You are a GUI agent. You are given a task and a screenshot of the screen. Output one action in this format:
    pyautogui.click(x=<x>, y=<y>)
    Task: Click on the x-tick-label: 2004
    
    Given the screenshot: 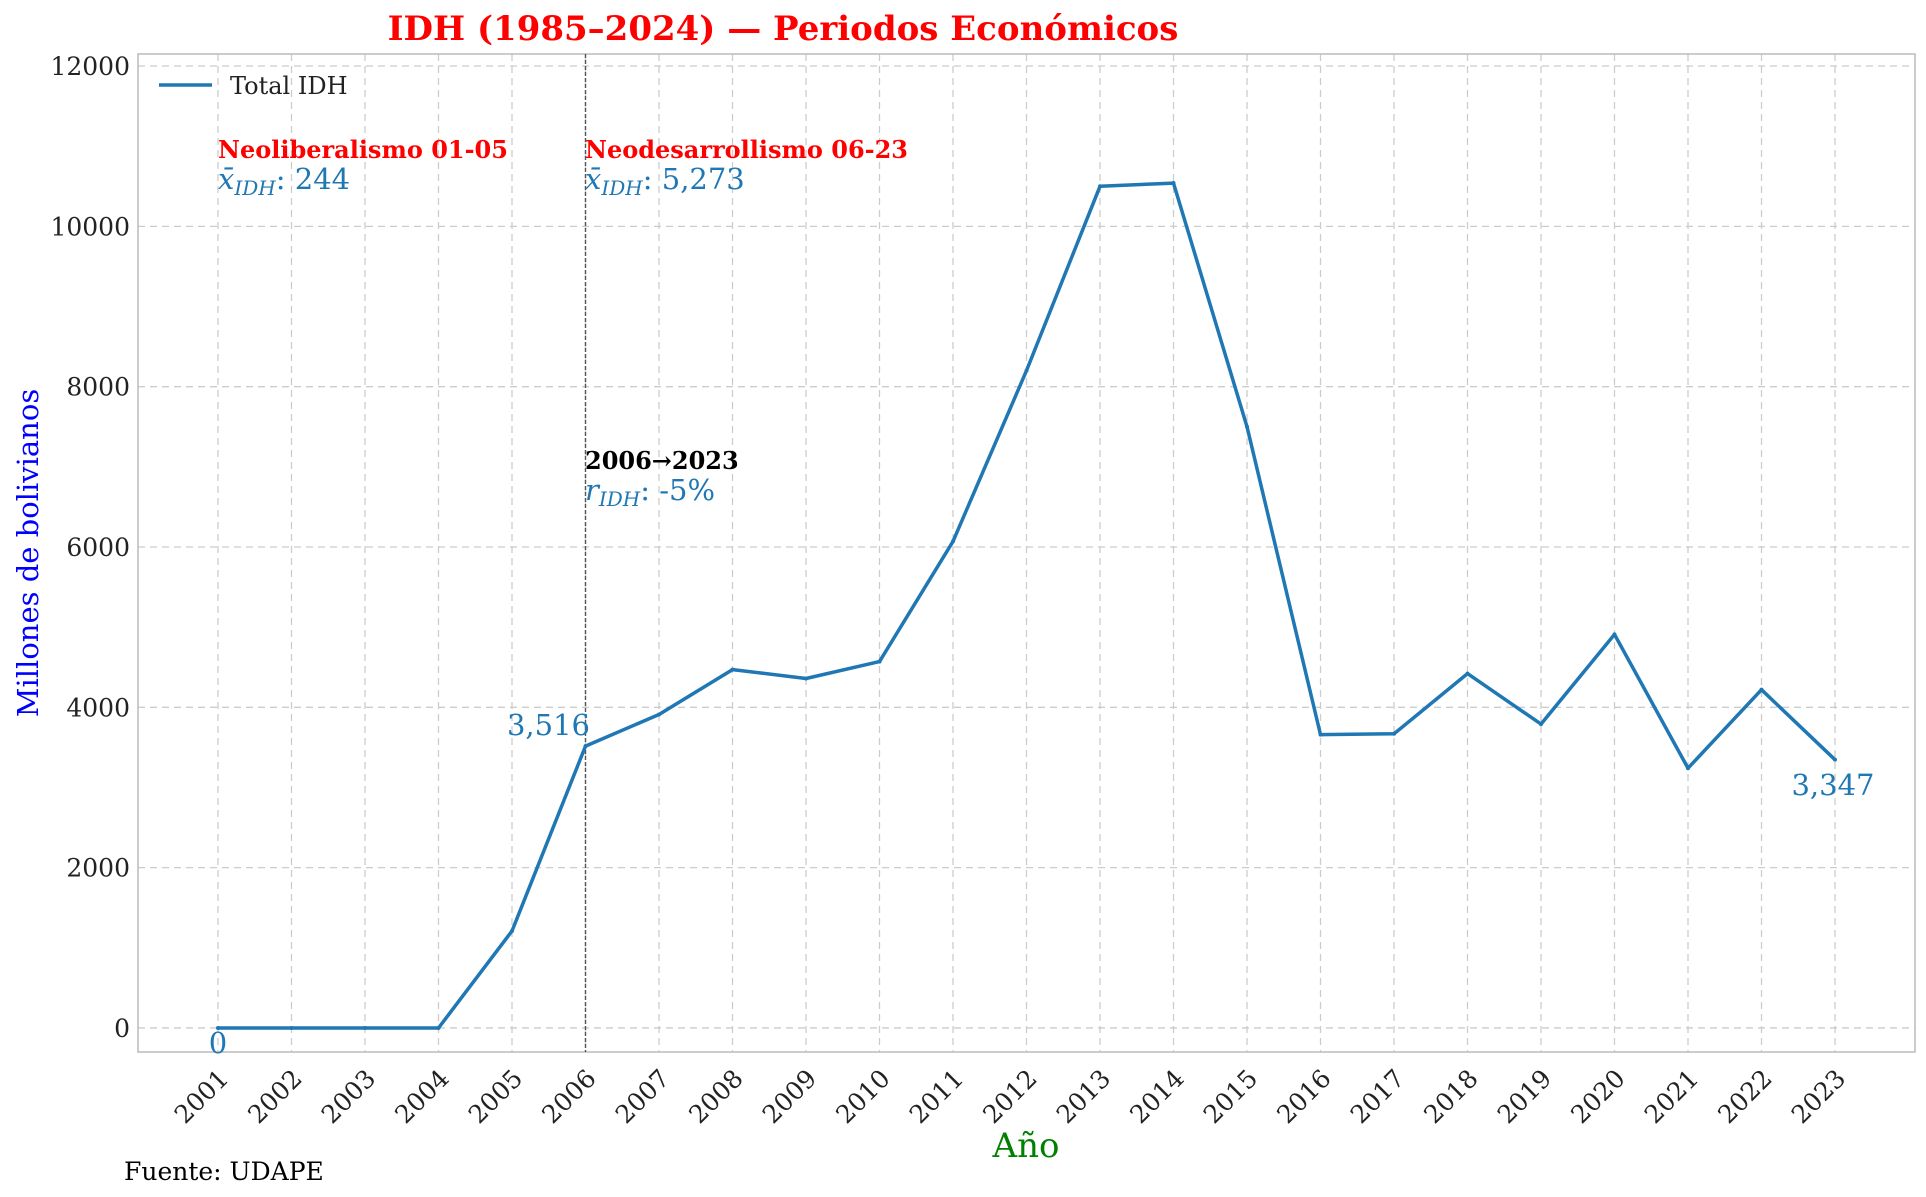 What is the action you would take?
    pyautogui.click(x=421, y=1096)
    